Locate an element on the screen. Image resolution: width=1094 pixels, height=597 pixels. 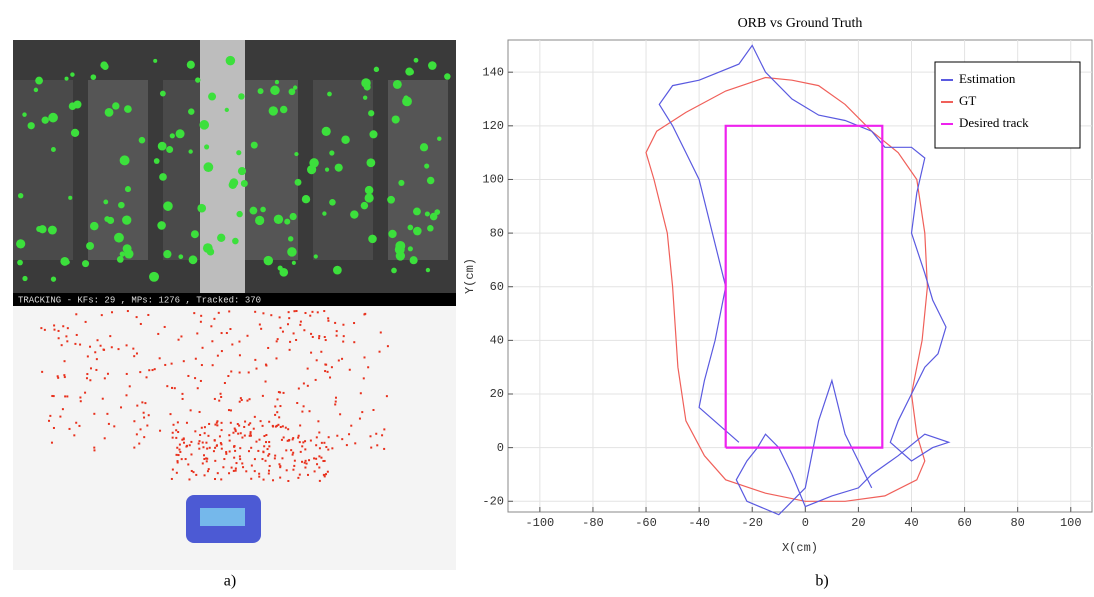
x-axis-label: X(cm) is located at coordinates (800, 548).